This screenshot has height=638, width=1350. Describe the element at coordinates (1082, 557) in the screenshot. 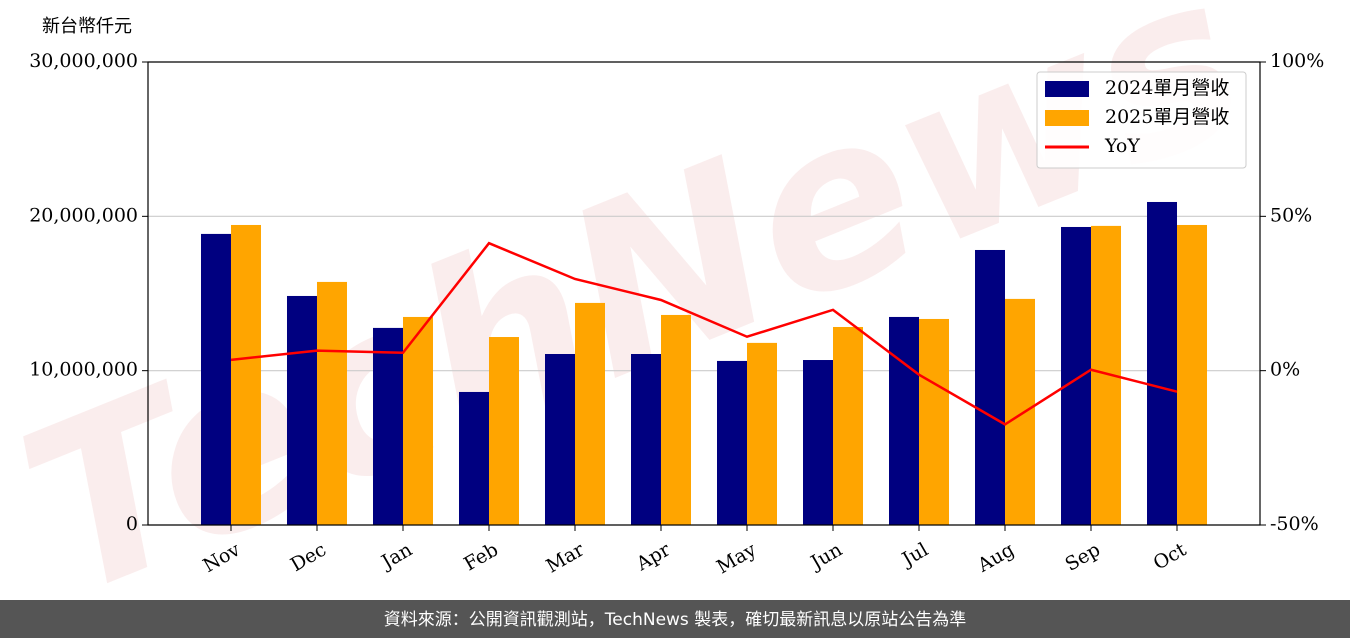

I see `x-tick-label: Sep` at that location.